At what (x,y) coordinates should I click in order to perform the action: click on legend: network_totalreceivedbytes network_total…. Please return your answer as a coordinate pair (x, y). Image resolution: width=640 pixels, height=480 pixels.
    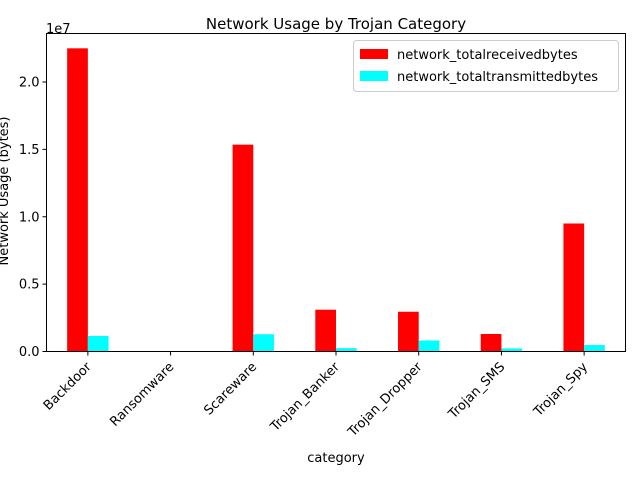
    Looking at the image, I should click on (486, 66).